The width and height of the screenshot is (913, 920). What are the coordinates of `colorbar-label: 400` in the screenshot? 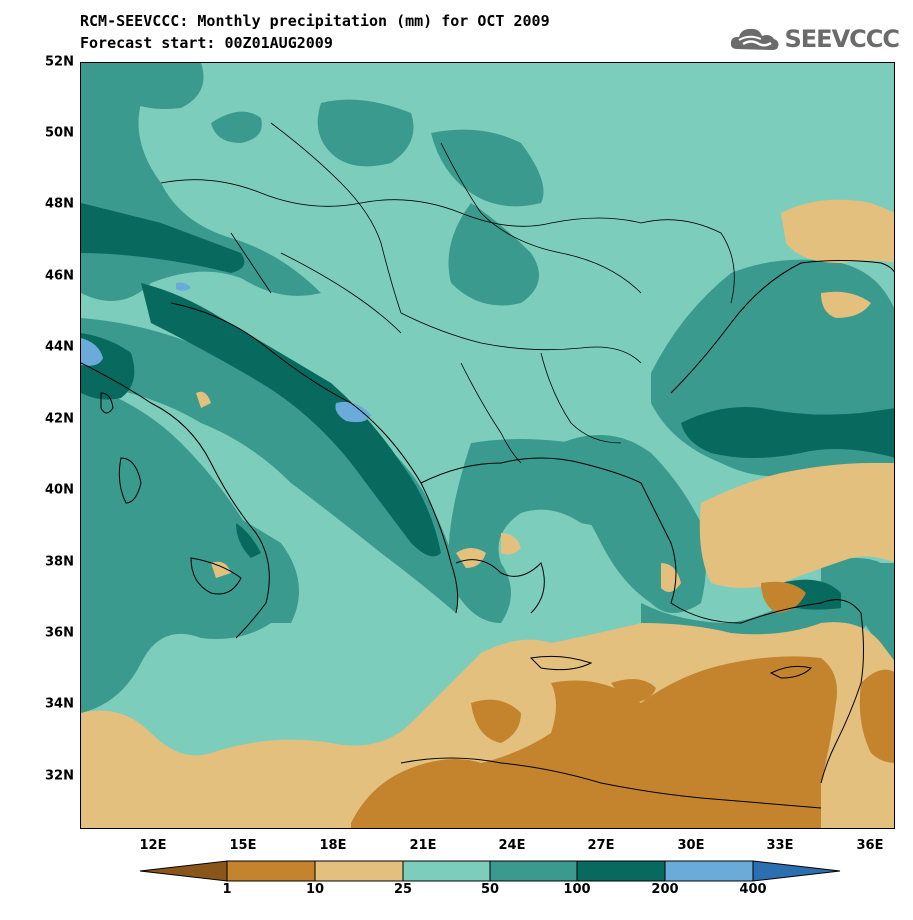 It's located at (753, 889).